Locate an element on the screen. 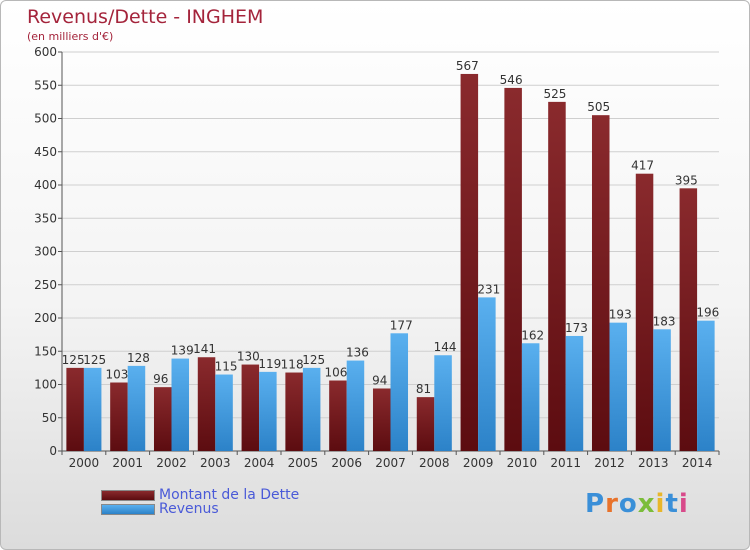  legend-item-debt: Montant de la Dette is located at coordinates (200, 495).